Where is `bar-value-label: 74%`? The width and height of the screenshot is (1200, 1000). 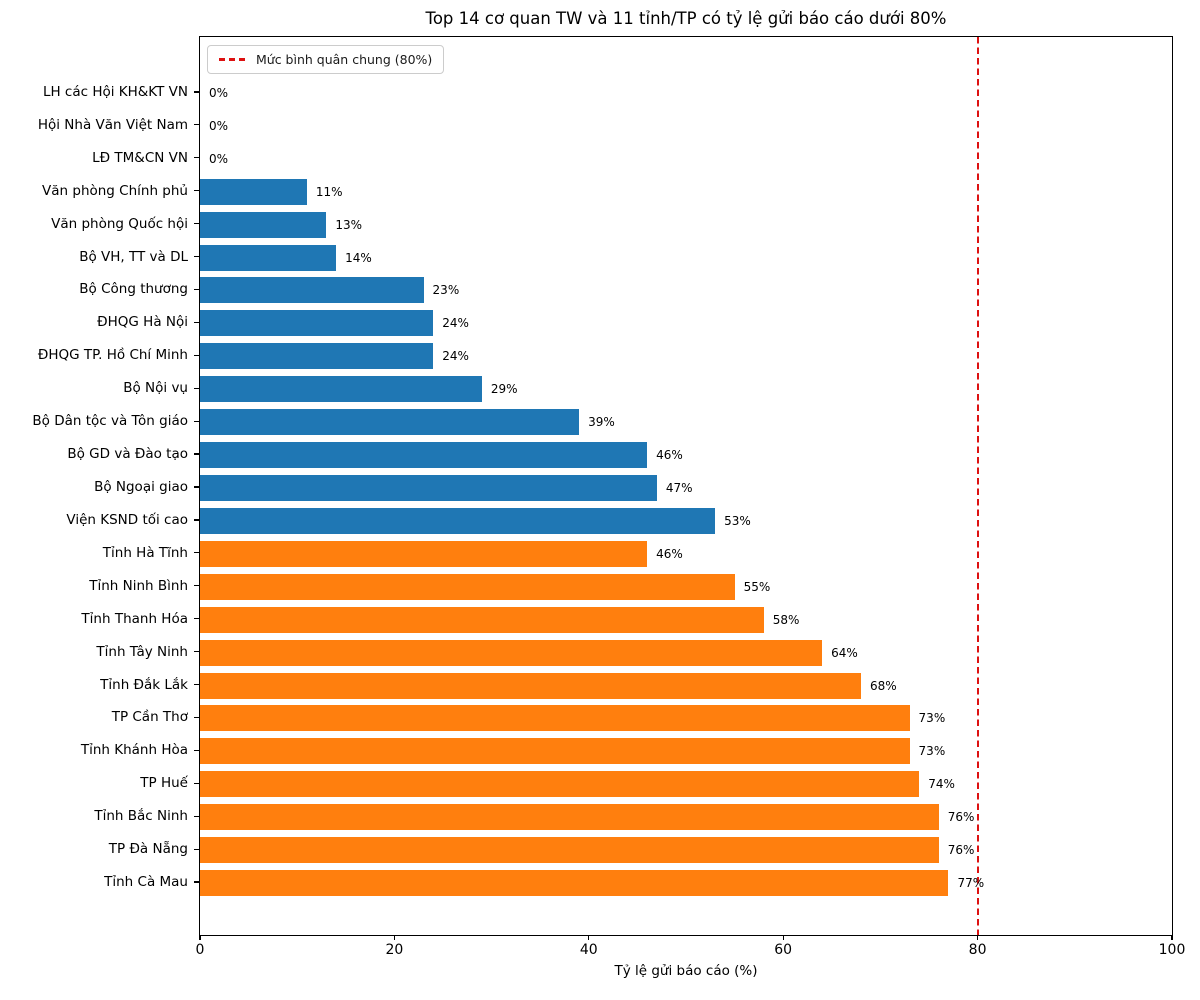 bar-value-label: 74% is located at coordinates (941, 784).